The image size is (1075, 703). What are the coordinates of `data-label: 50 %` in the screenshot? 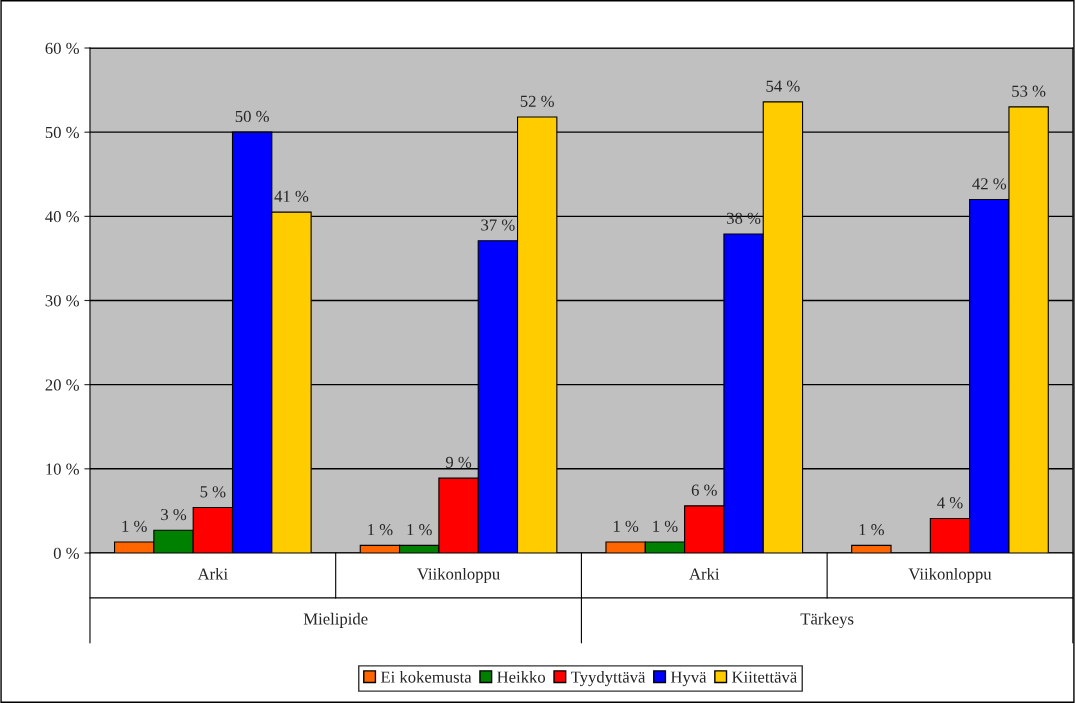 It's located at (252, 116).